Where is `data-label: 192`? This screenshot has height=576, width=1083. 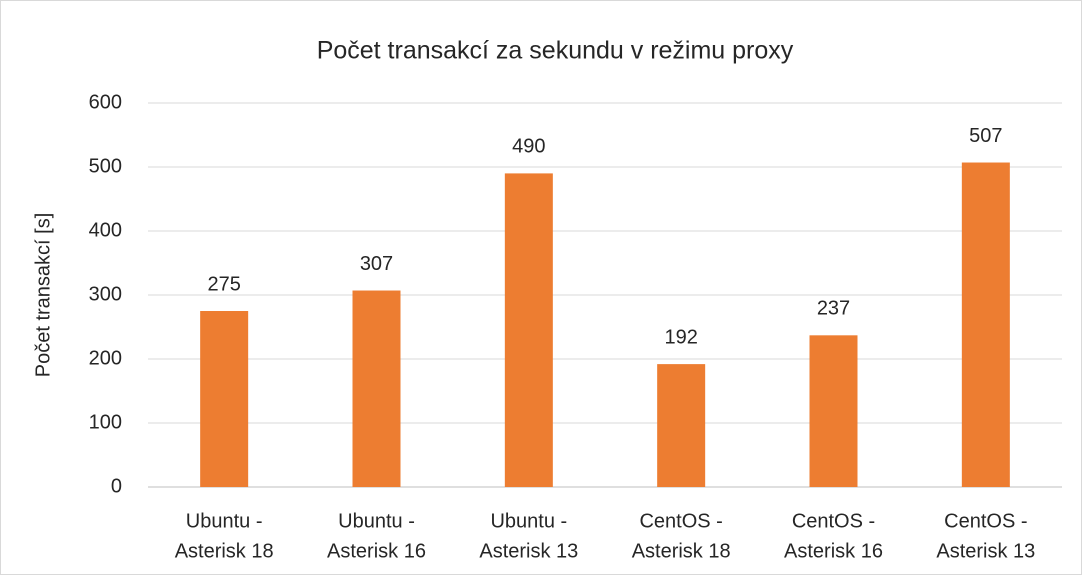 data-label: 192 is located at coordinates (680, 337).